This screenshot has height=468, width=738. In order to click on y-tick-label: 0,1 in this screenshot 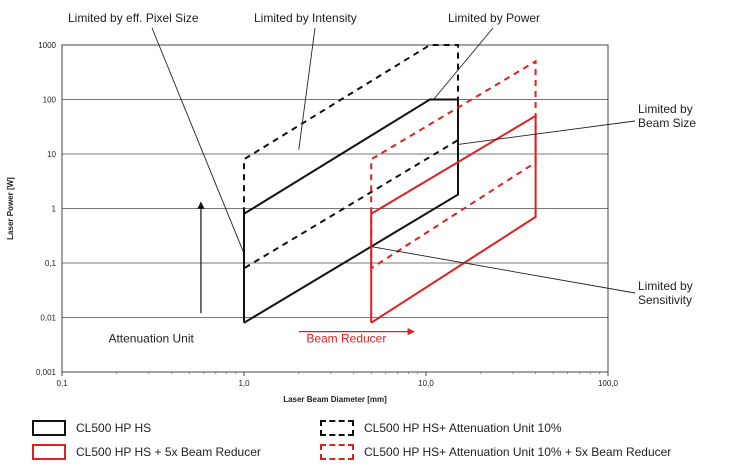, I will do `click(51, 263)`.